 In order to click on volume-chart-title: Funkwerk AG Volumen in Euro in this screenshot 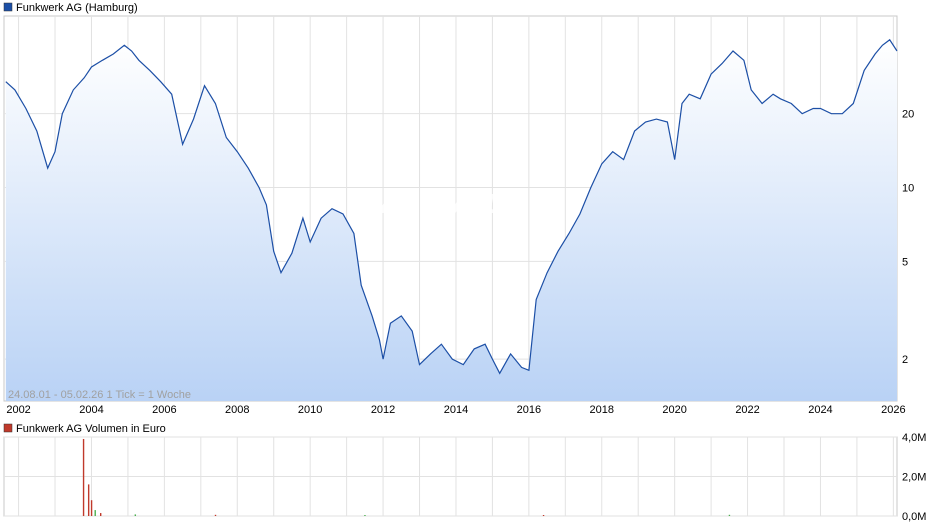, I will do `click(91, 429)`.